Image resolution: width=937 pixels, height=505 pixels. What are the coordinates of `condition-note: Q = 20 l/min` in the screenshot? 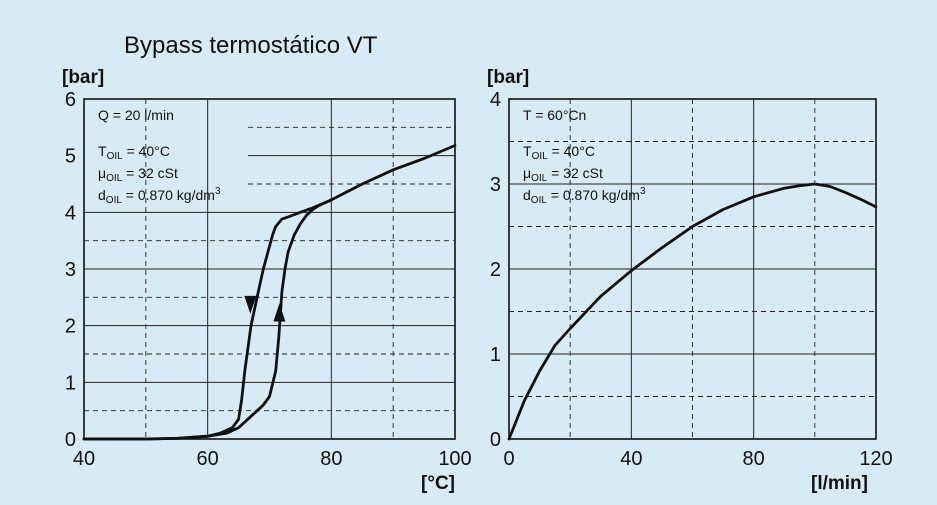 It's located at (136, 115).